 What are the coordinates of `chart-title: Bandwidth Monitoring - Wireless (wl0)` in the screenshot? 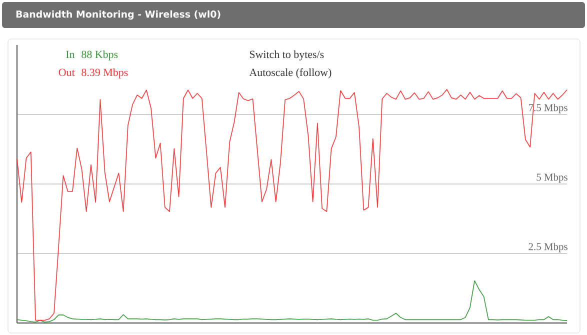 It's located at (118, 15).